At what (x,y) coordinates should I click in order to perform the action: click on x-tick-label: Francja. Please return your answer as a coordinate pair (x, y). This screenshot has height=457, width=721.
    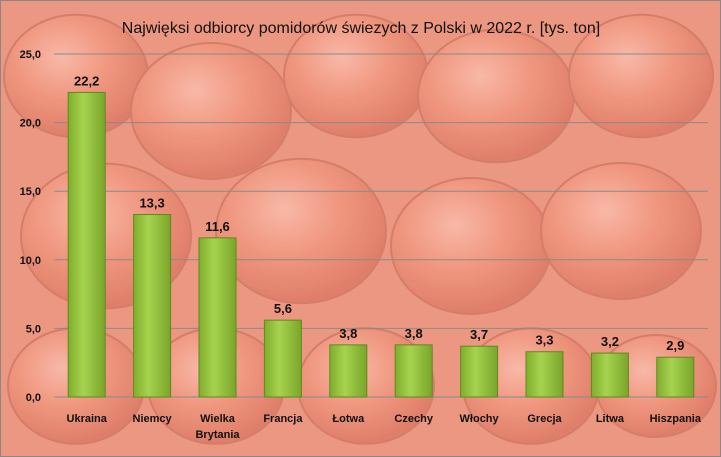
    Looking at the image, I should click on (283, 419).